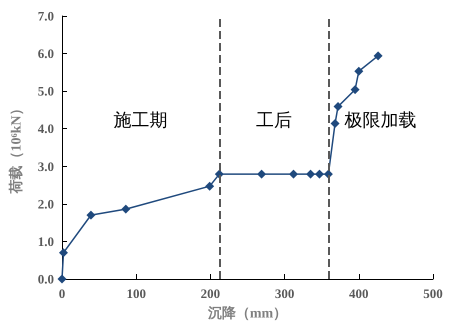 The image size is (455, 335). Describe the element at coordinates (136, 293) in the screenshot. I see `x-tick-label: 100` at that location.